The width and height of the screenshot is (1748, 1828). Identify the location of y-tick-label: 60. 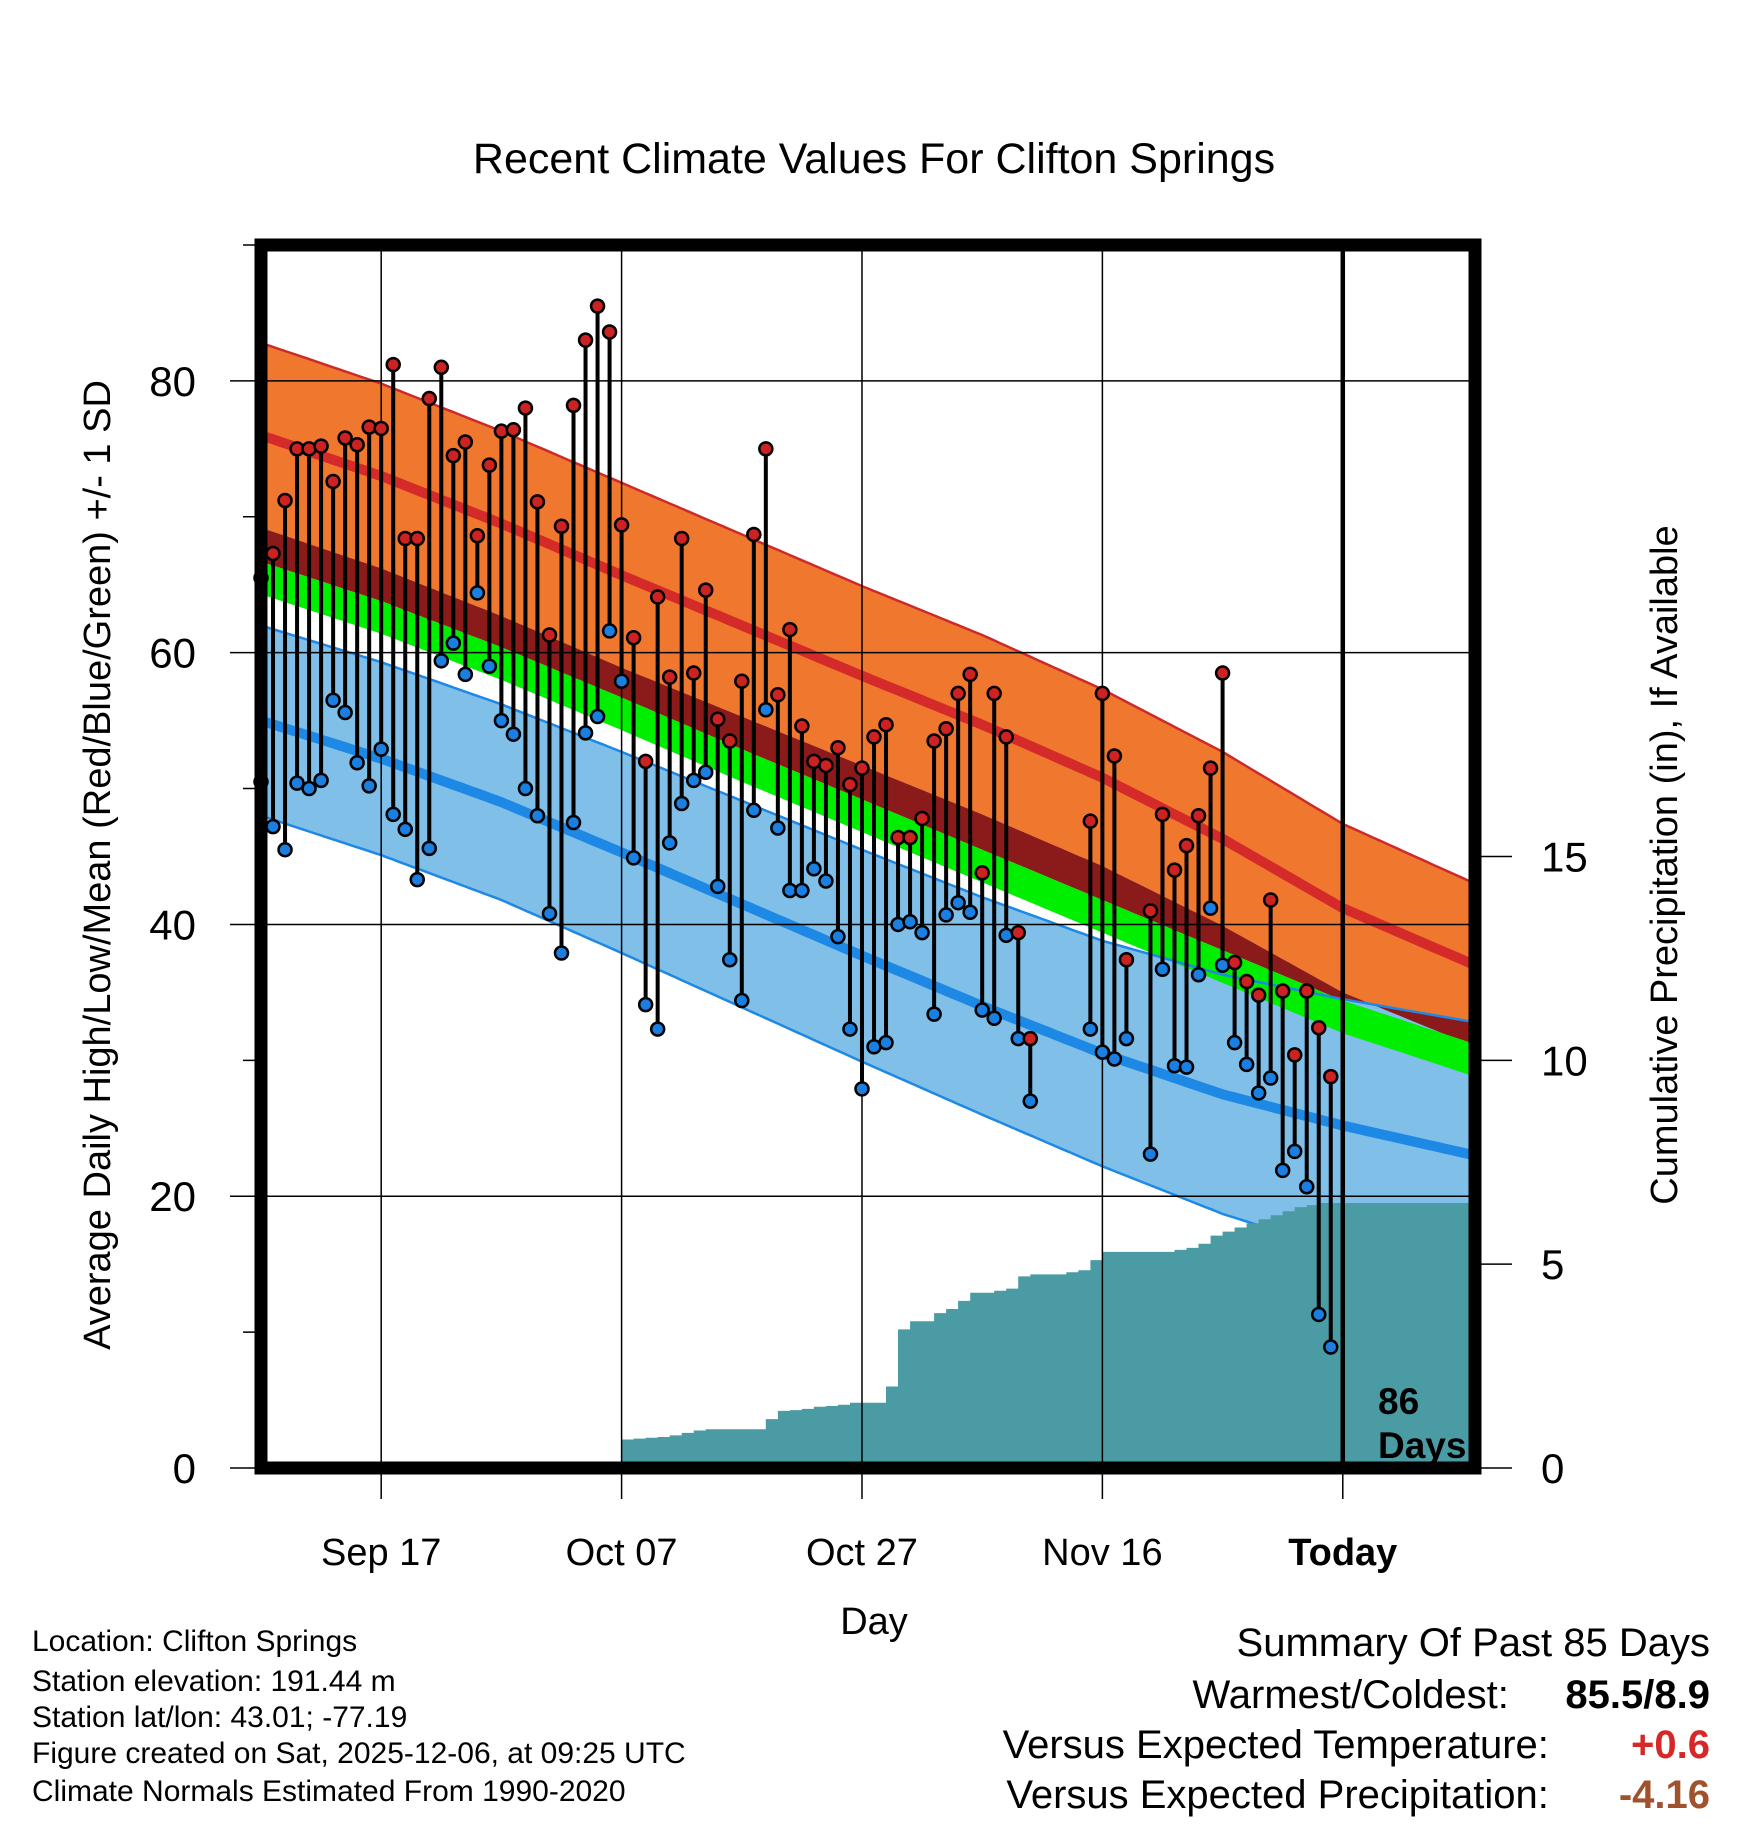
(172, 653).